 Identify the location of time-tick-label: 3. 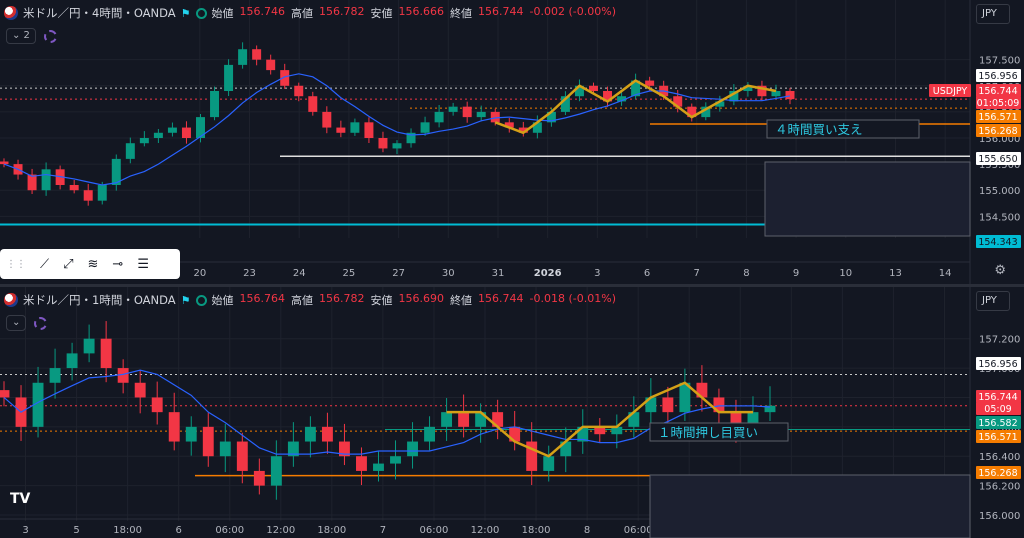
(25, 530).